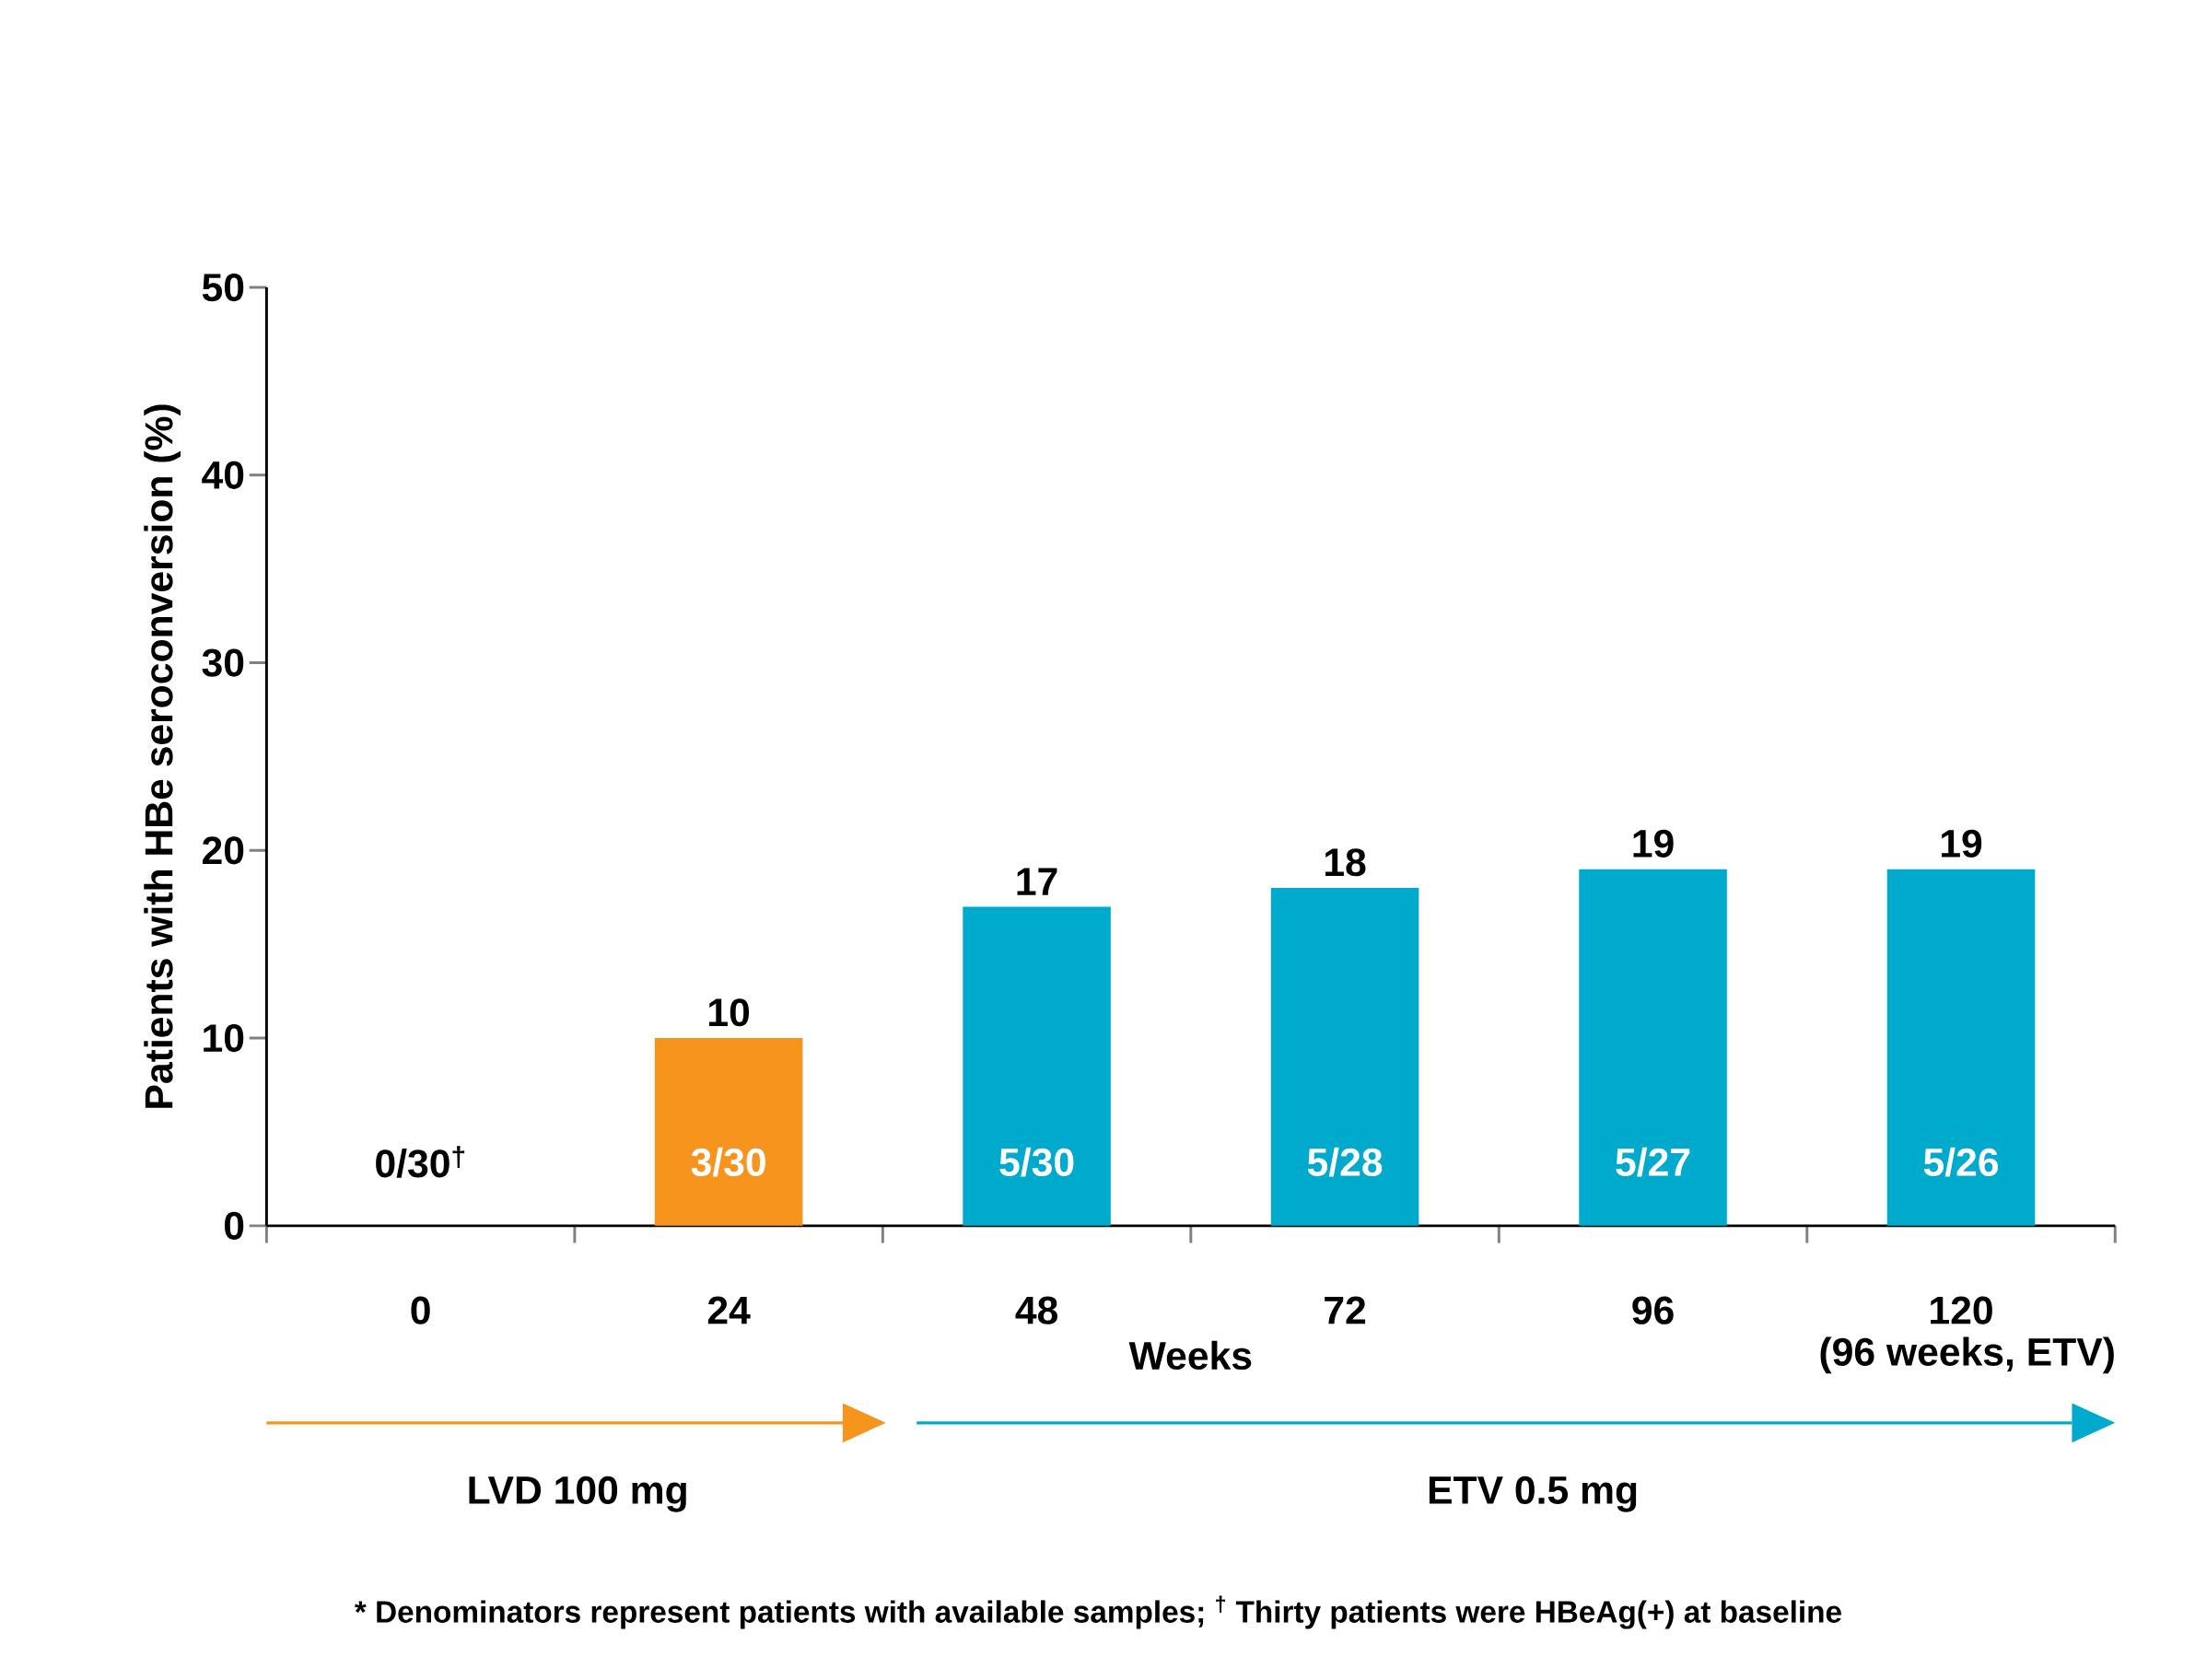 Image resolution: width=2195 pixels, height=1680 pixels. What do you see at coordinates (1653, 1310) in the screenshot?
I see `x-tick-label: 96` at bounding box center [1653, 1310].